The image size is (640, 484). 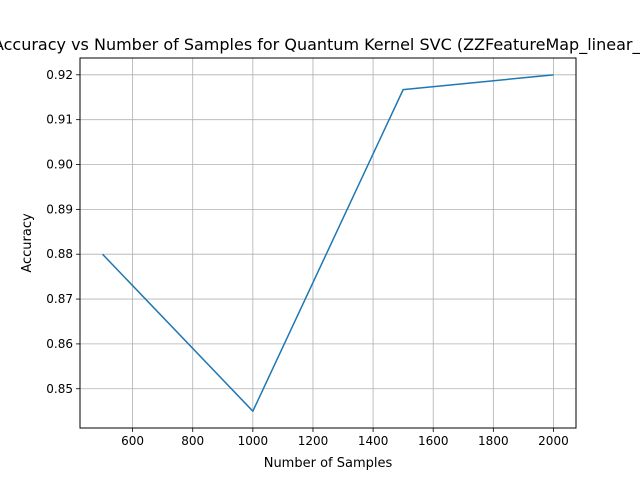 I want to click on x-tick-label: 800, so click(x=192, y=441).